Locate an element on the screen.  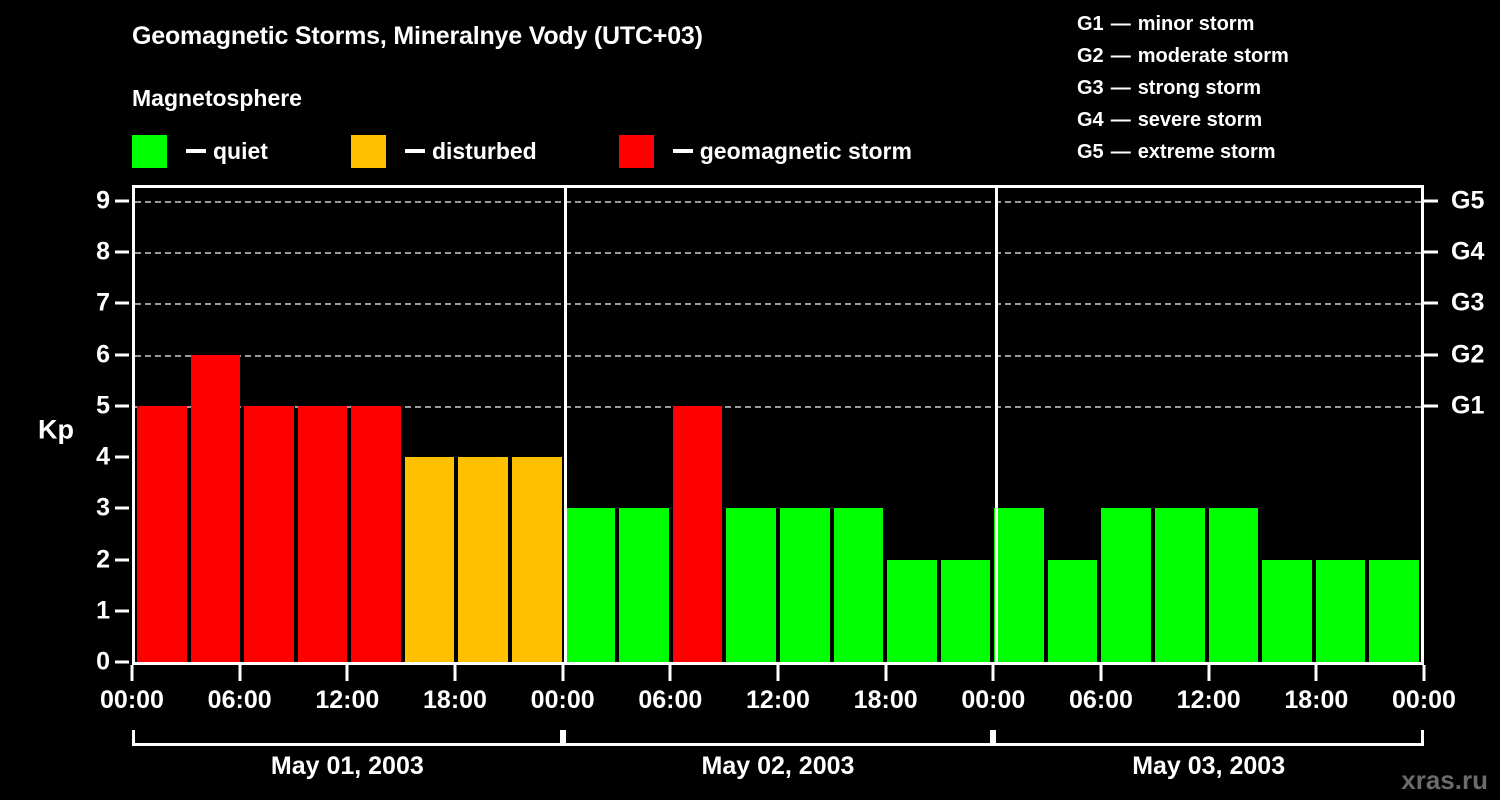
amber-swatch is located at coordinates (368, 151).